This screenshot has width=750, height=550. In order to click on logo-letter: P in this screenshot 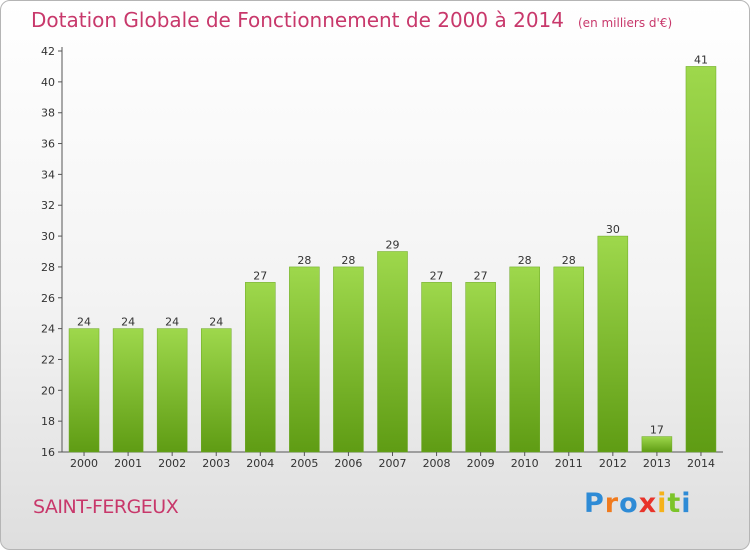, I will do `click(594, 503)`.